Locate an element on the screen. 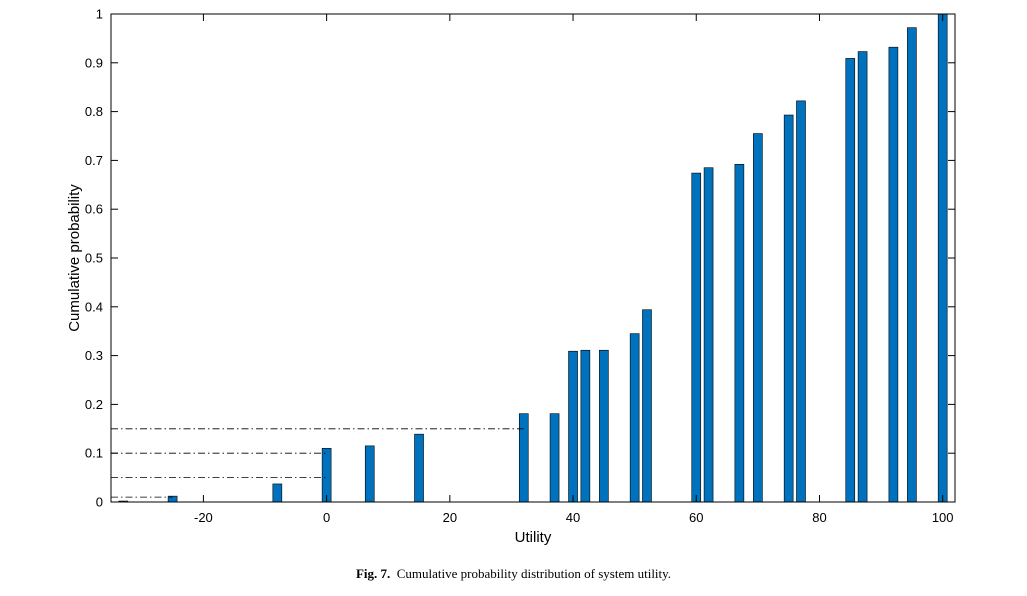 The image size is (1027, 596). y-tick-label: 0.7 is located at coordinates (94, 160).